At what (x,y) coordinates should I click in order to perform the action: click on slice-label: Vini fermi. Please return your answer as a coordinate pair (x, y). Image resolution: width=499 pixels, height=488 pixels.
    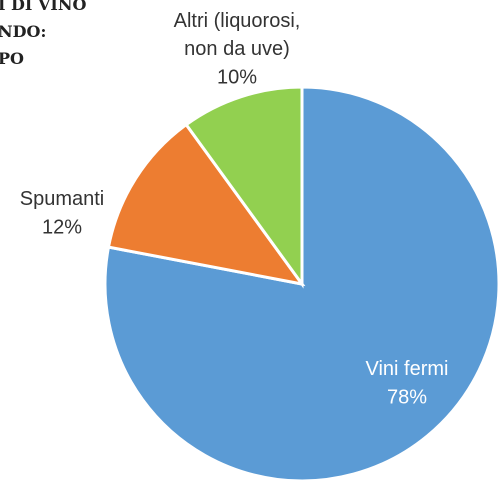
    Looking at the image, I should click on (407, 369).